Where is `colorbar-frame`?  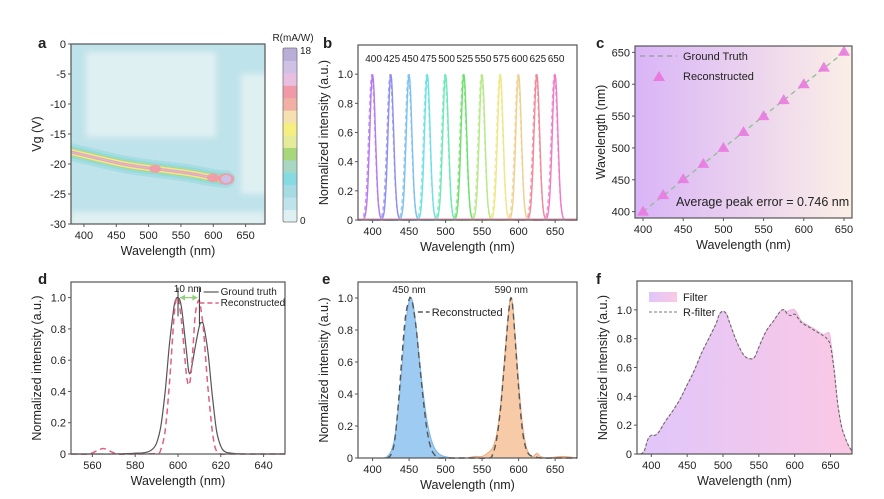 colorbar-frame is located at coordinates (290, 135).